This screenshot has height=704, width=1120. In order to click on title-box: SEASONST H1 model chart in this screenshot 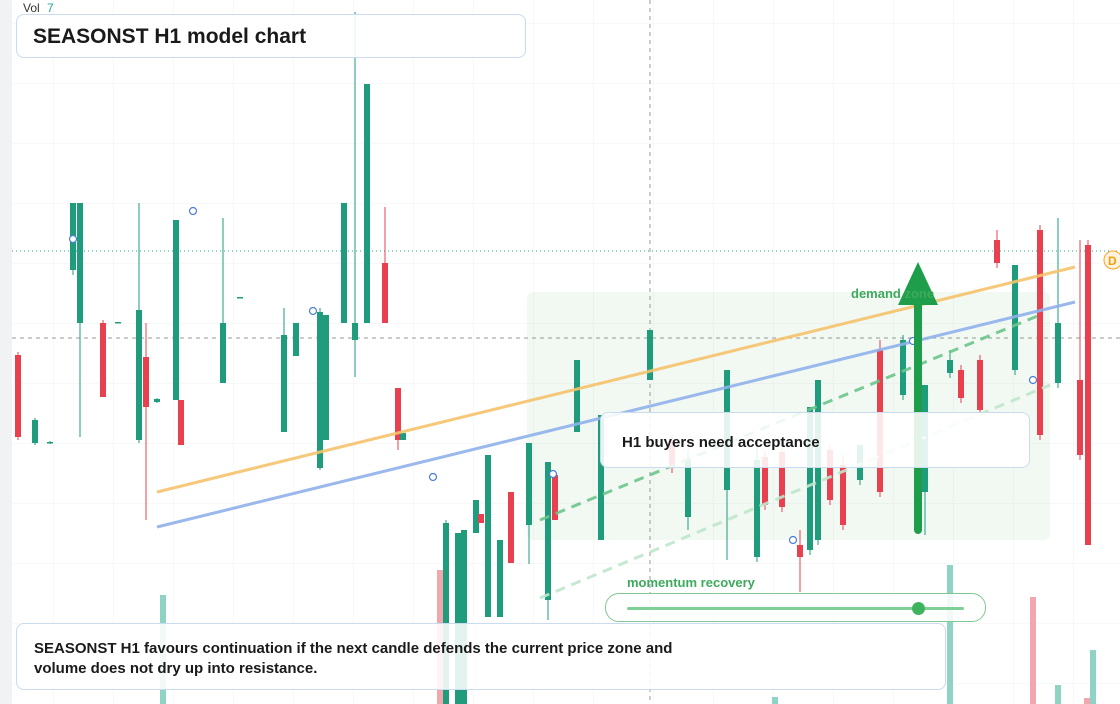, I will do `click(271, 36)`.